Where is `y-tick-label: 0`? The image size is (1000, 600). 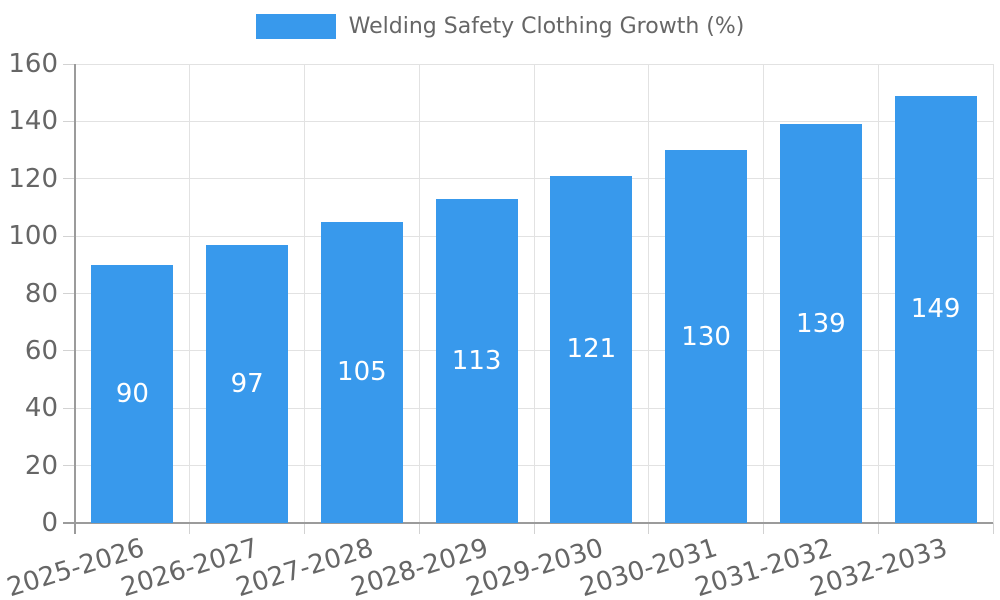 y-tick-label: 0 is located at coordinates (49, 523).